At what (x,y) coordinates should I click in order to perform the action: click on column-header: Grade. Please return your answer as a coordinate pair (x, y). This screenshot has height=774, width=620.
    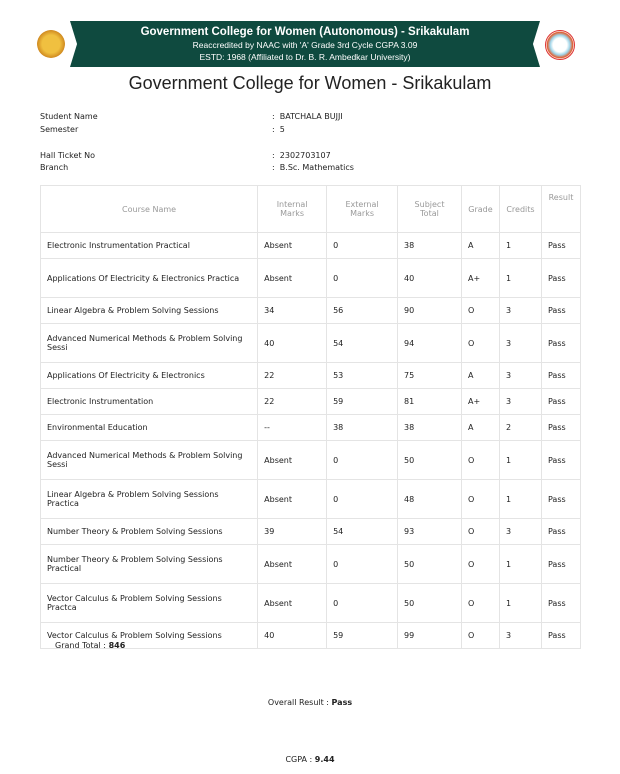
    Looking at the image, I should click on (480, 209).